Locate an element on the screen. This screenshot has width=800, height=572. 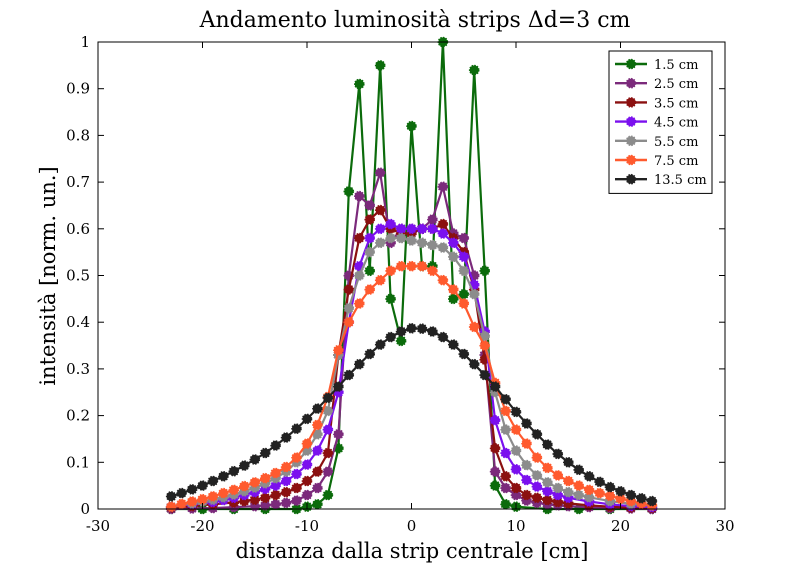
y-tick-label: 0.6 is located at coordinates (78, 229).